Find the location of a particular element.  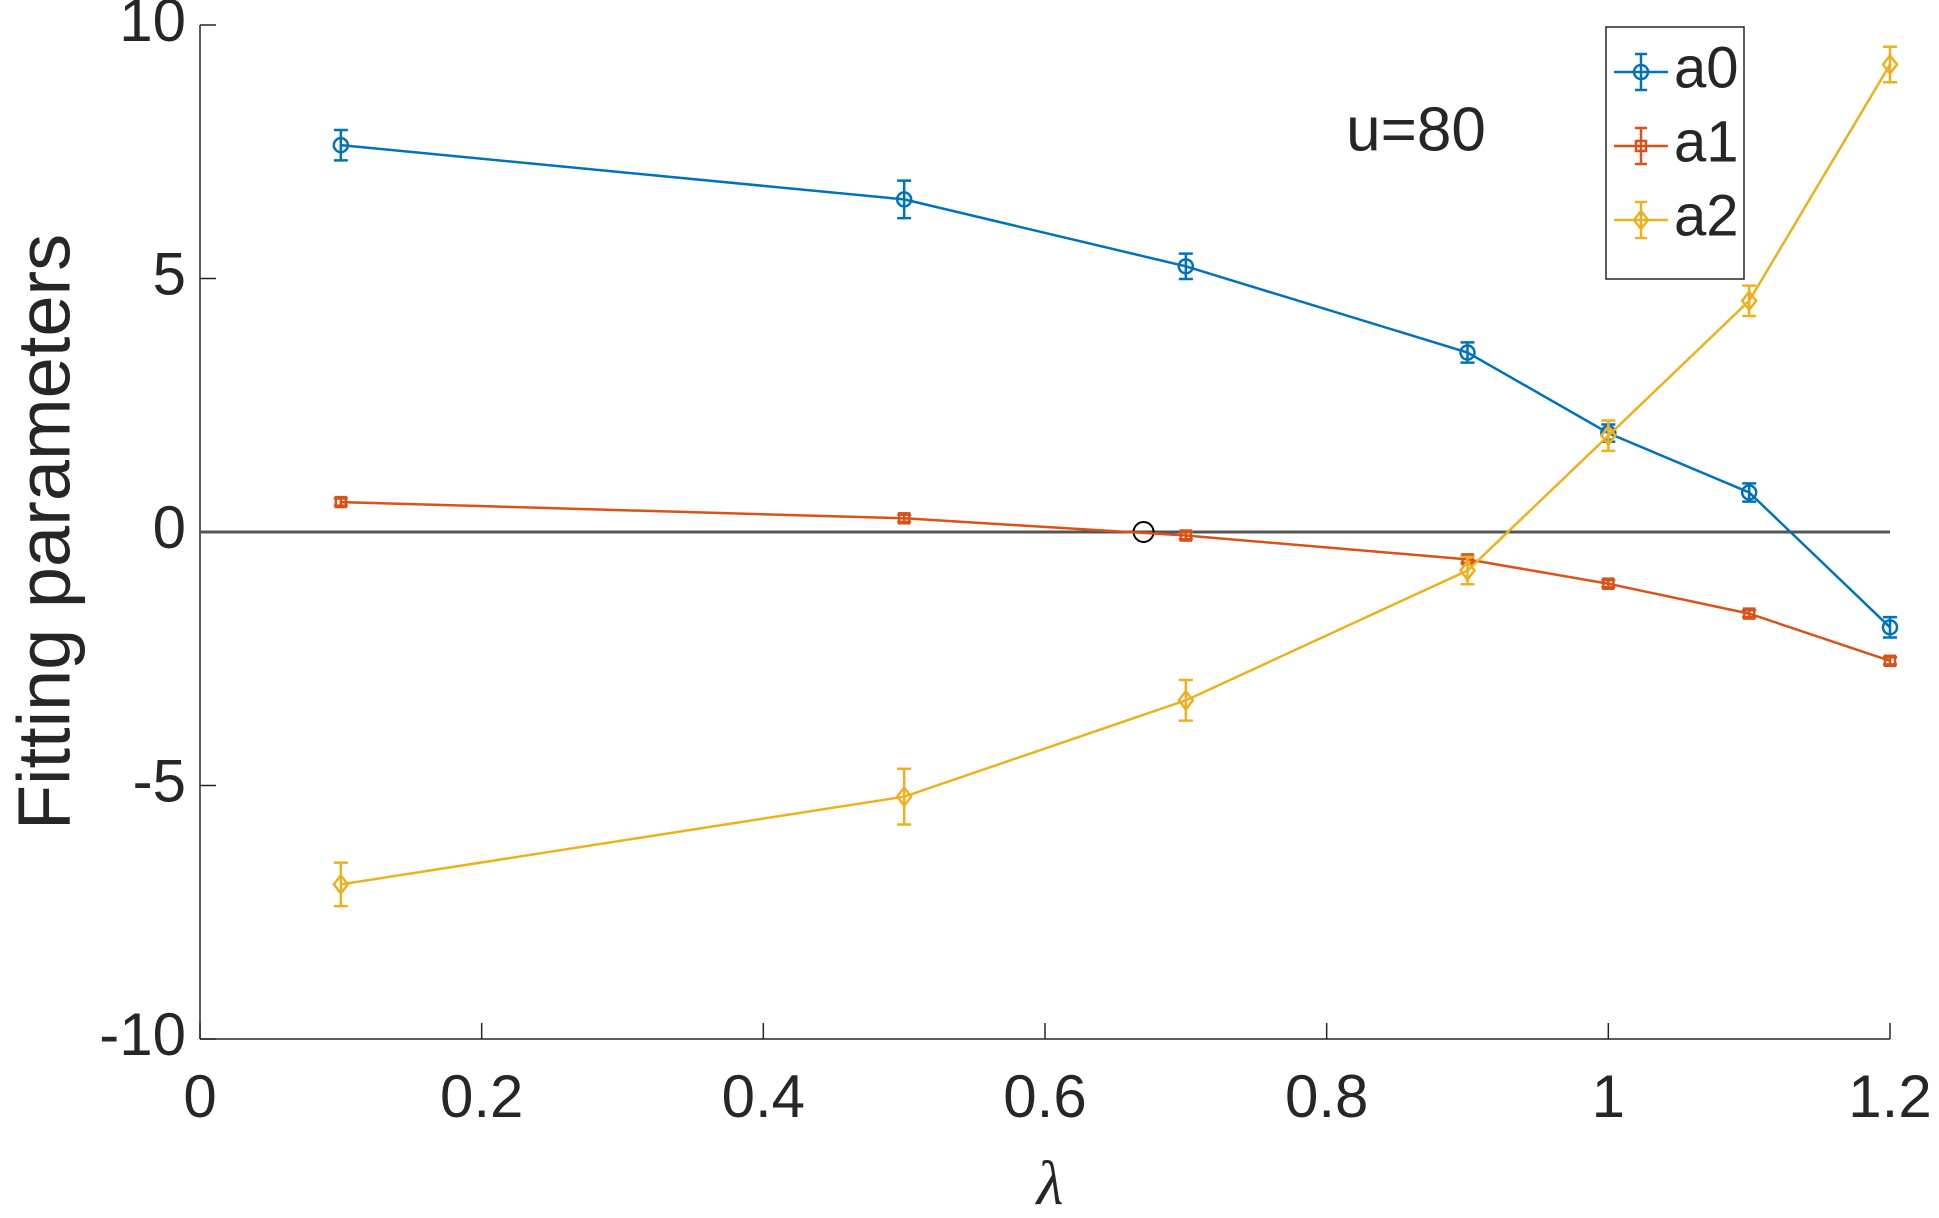

x-tick-label: 0.6 is located at coordinates (1044, 1096).